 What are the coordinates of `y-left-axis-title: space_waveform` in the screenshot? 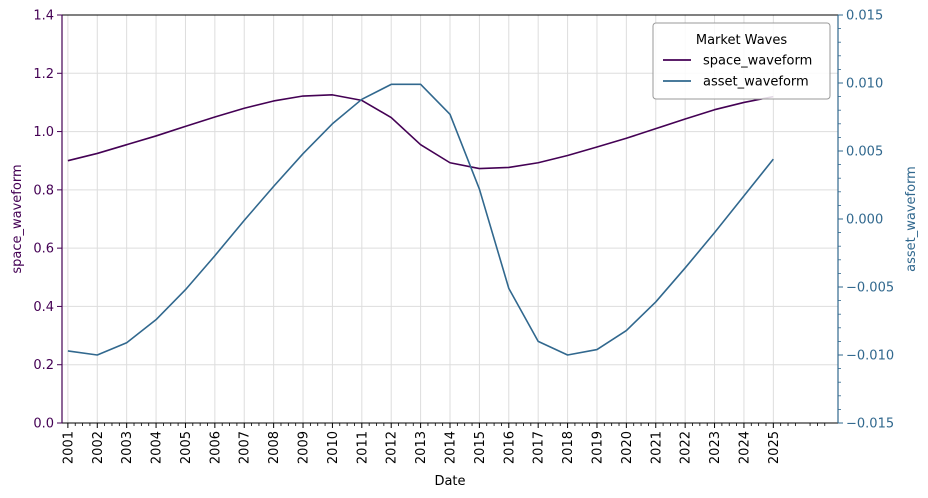 It's located at (17, 218).